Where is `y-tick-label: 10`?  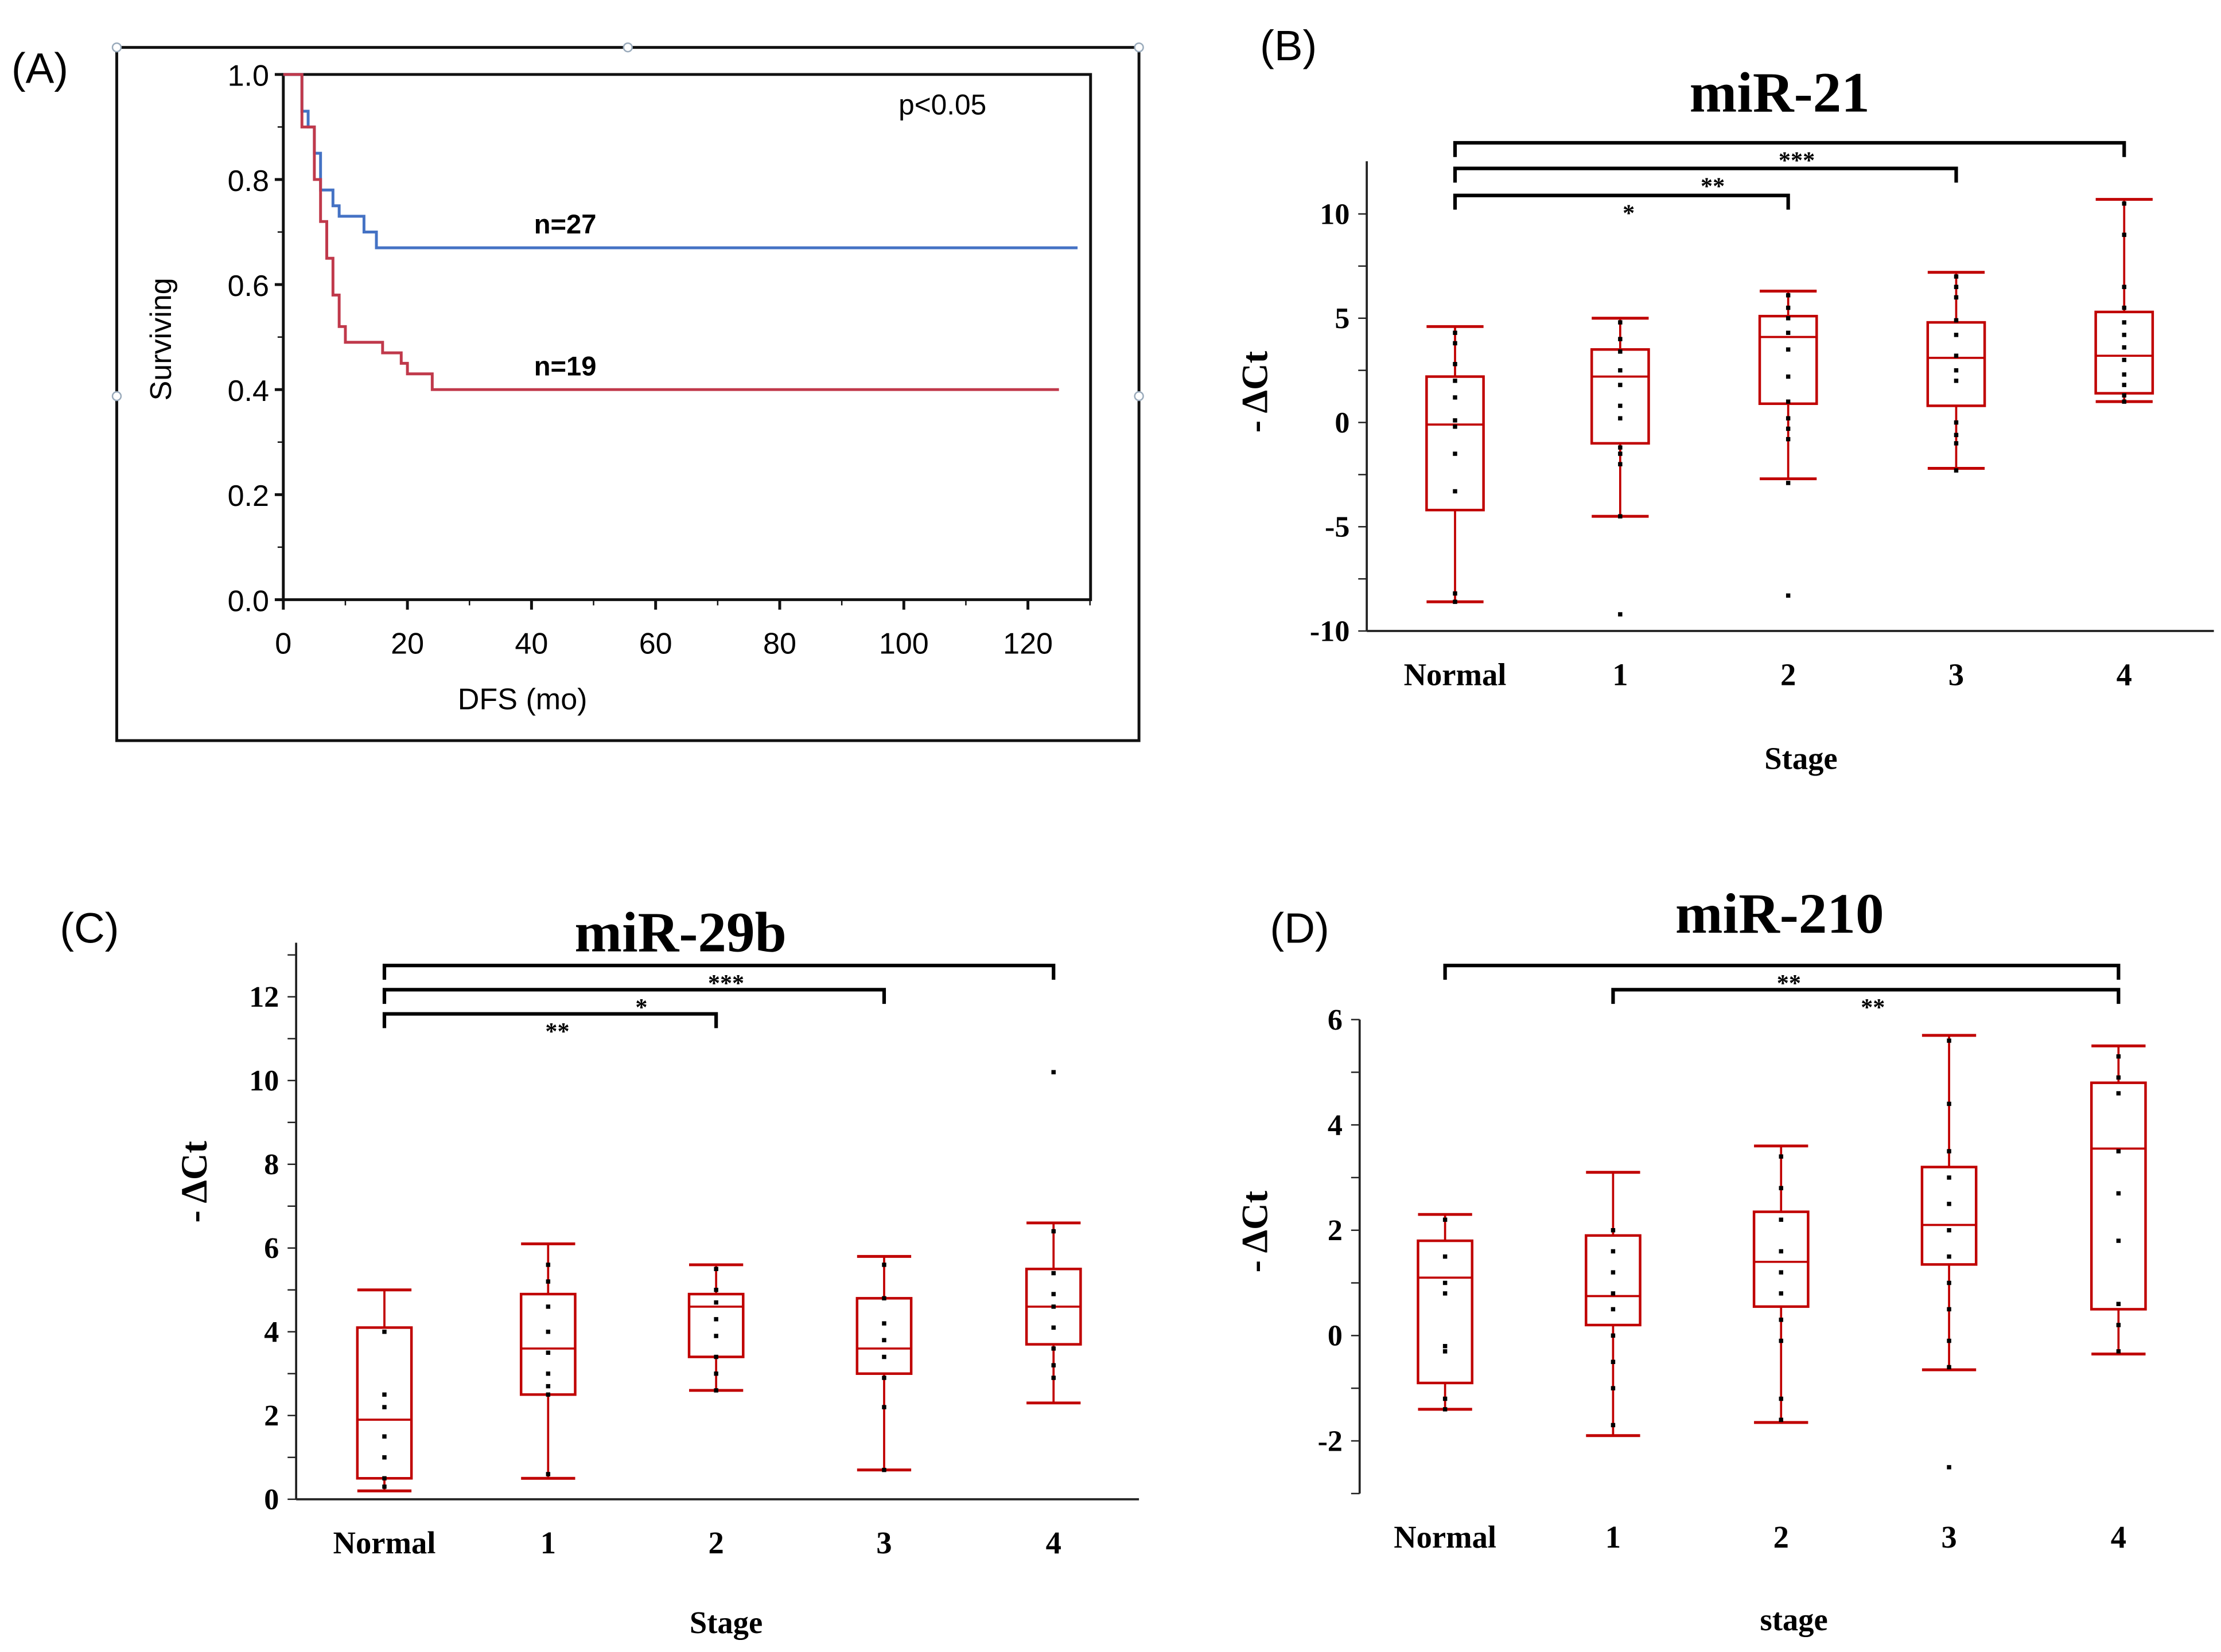 y-tick-label: 10 is located at coordinates (264, 1081).